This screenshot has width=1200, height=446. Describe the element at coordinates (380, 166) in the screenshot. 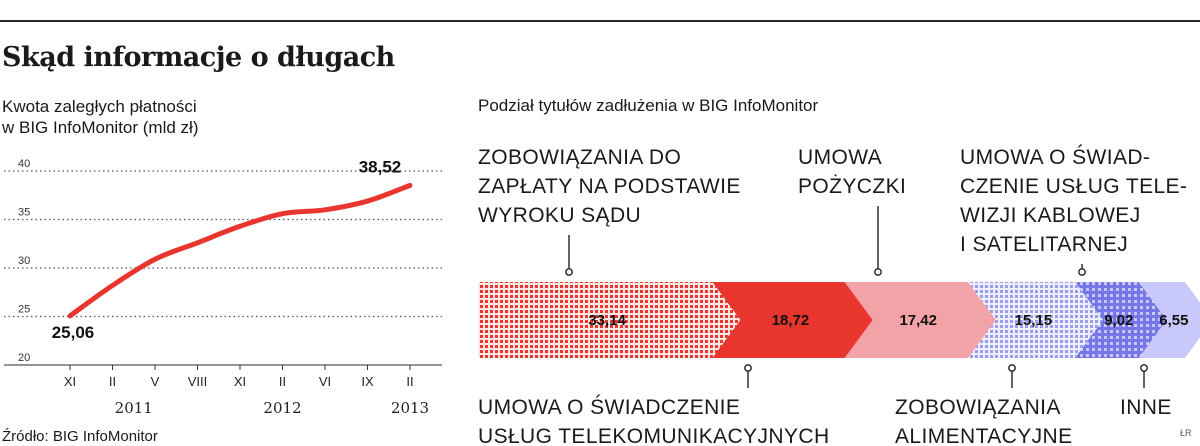

I see `point-value-label: 38,52` at that location.